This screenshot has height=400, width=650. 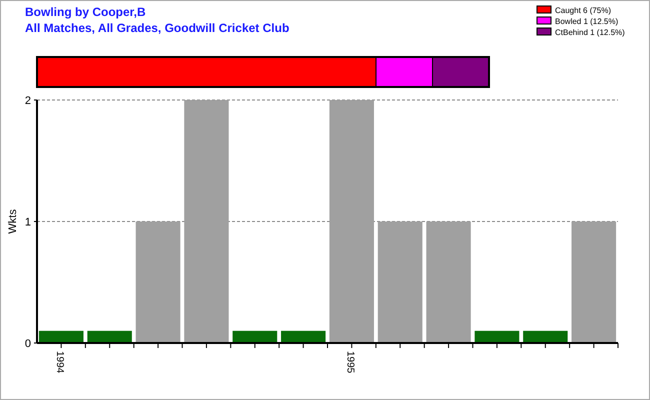 What do you see at coordinates (350, 362) in the screenshot?
I see `x-tick-label: 1995` at bounding box center [350, 362].